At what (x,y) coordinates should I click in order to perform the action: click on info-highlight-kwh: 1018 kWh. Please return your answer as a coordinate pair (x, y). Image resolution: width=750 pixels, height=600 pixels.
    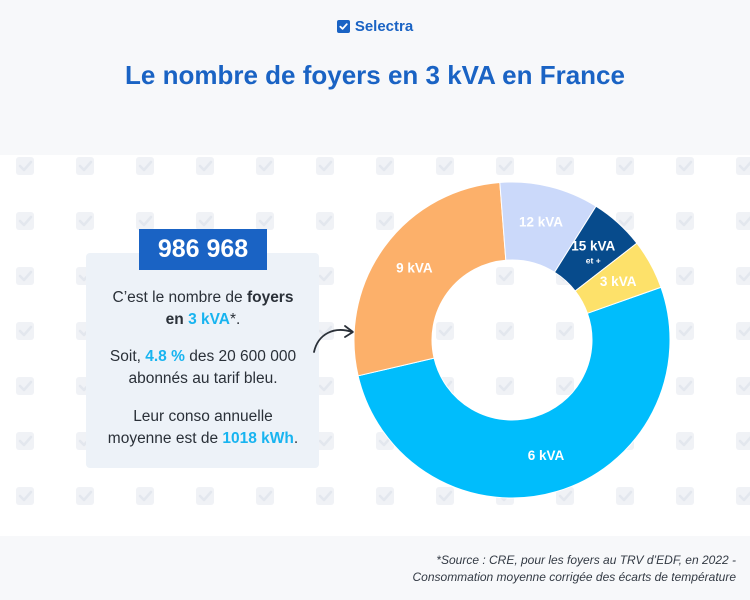
    Looking at the image, I should click on (258, 438).